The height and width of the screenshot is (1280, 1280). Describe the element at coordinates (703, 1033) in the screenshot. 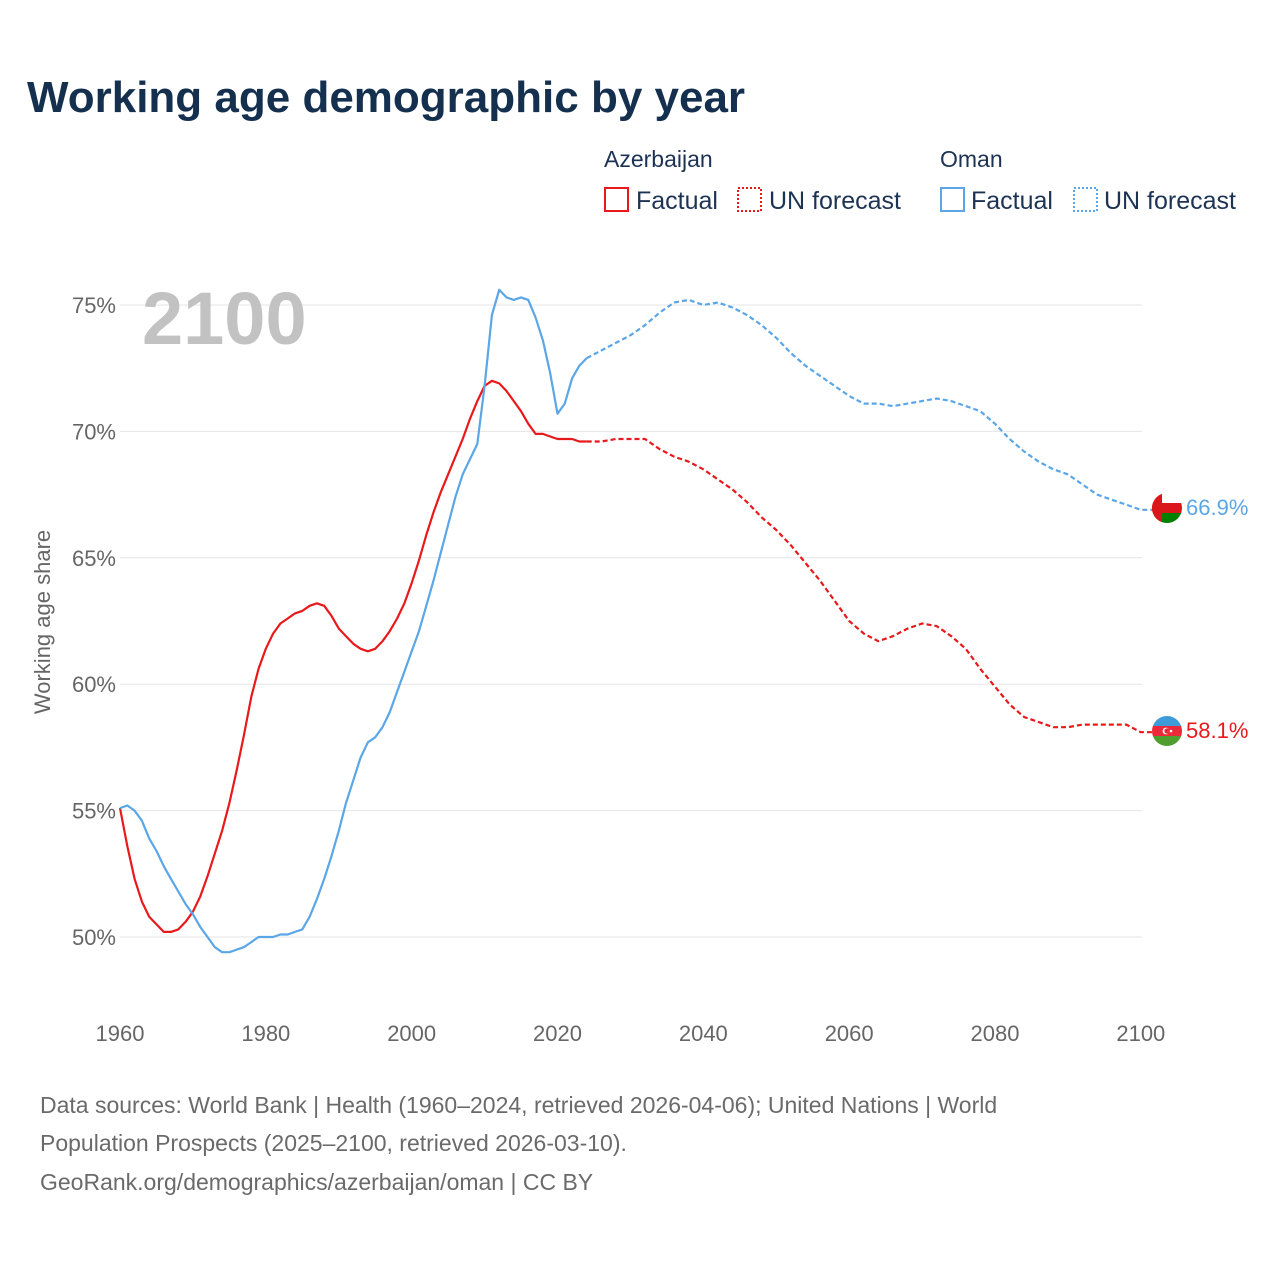

I see `x-tick-label: 2040` at that location.